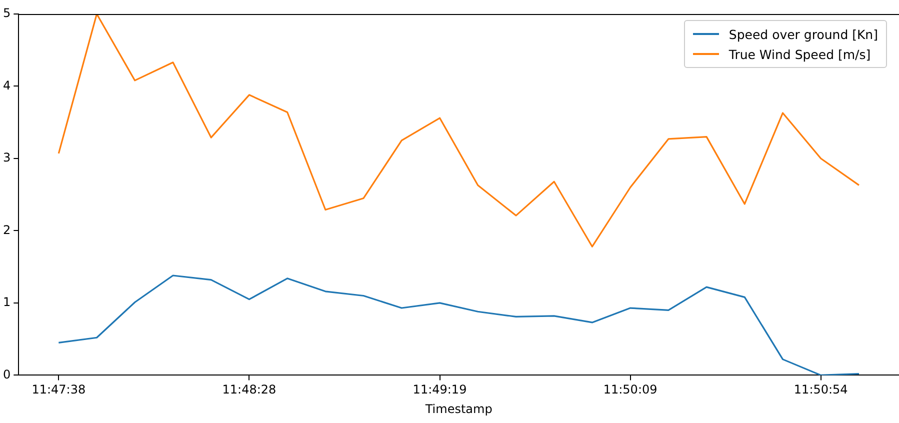  What do you see at coordinates (821, 389) in the screenshot?
I see `x-tick-label: 11:50:54` at bounding box center [821, 389].